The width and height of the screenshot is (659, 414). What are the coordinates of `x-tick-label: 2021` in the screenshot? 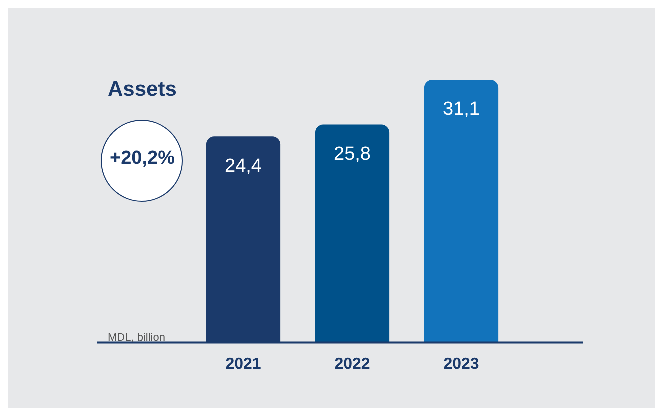 It's located at (244, 364).